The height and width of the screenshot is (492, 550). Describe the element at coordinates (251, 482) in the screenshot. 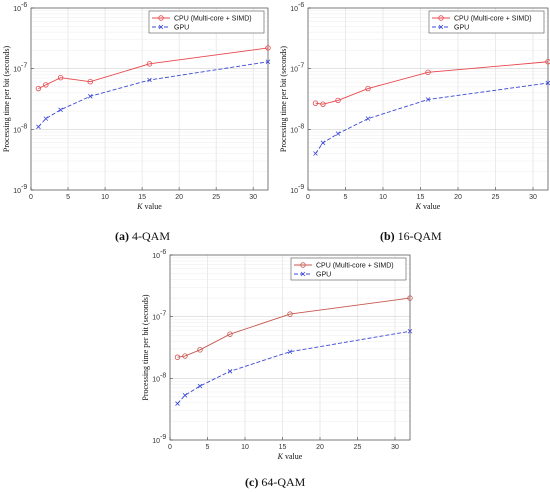

I see `caption-letter: (c)` at that location.